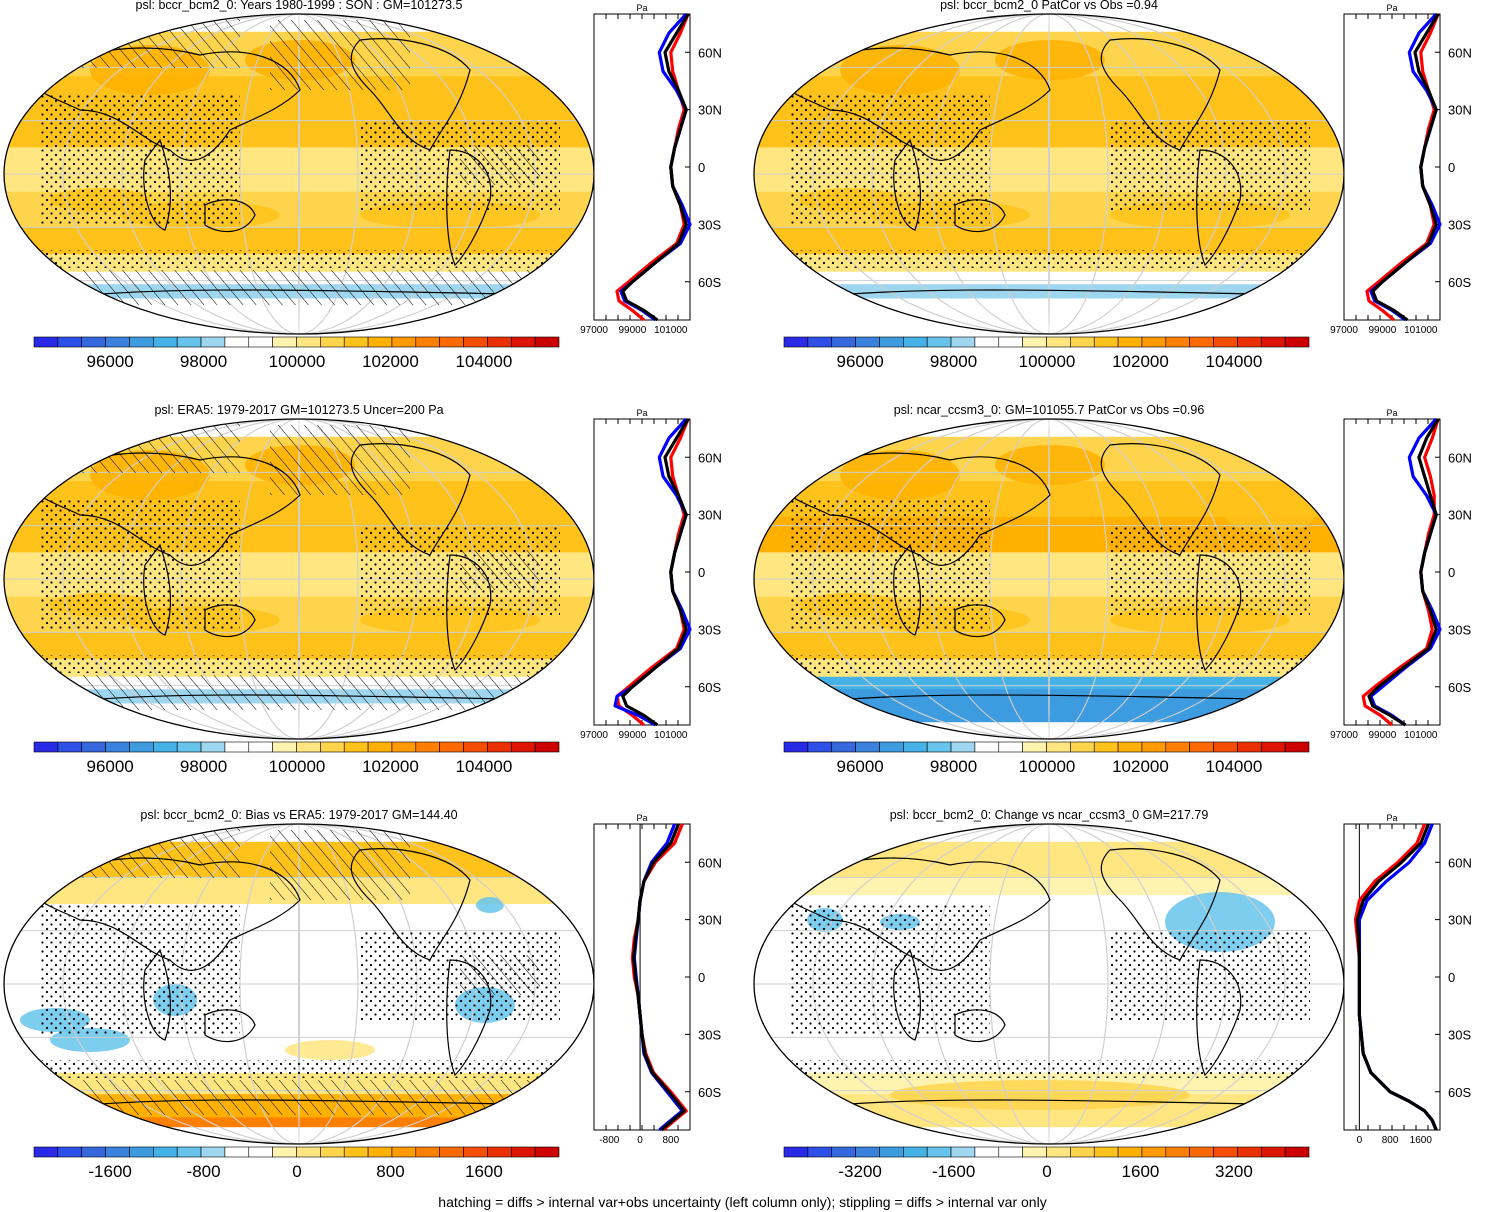 The height and width of the screenshot is (1212, 1485). Describe the element at coordinates (203, 766) in the screenshot. I see `colorbar-label: 98000` at that location.